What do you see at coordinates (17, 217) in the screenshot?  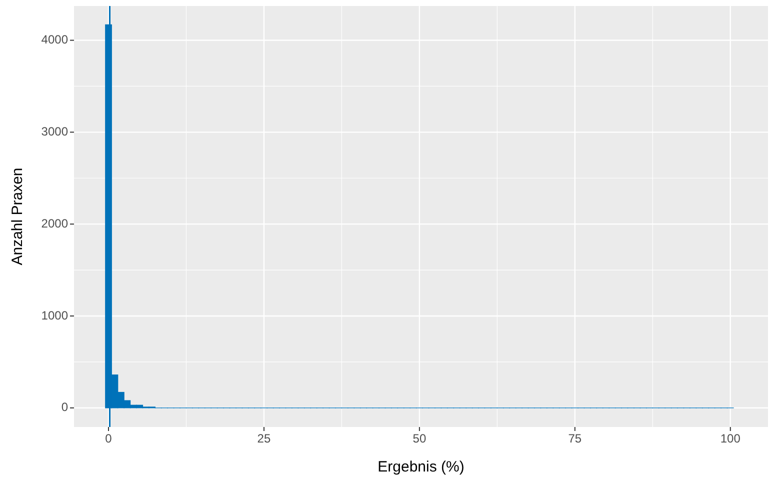 I see `y-axis-title: Anzahl Praxen` at bounding box center [17, 217].